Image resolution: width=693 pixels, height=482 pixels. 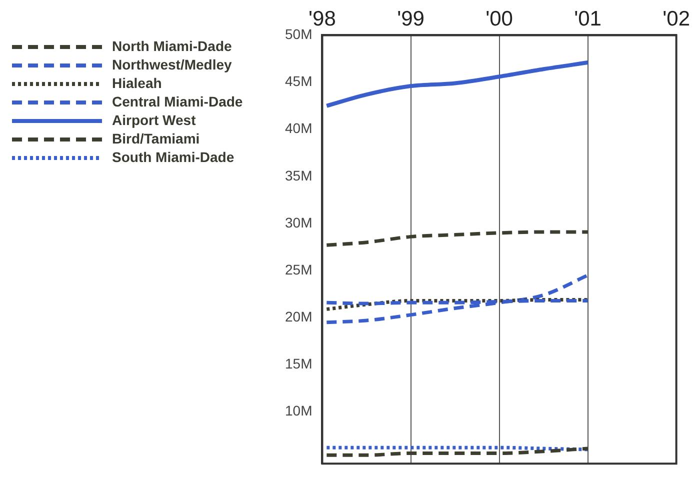 I want to click on y-tick-label: 30M, so click(x=298, y=222).